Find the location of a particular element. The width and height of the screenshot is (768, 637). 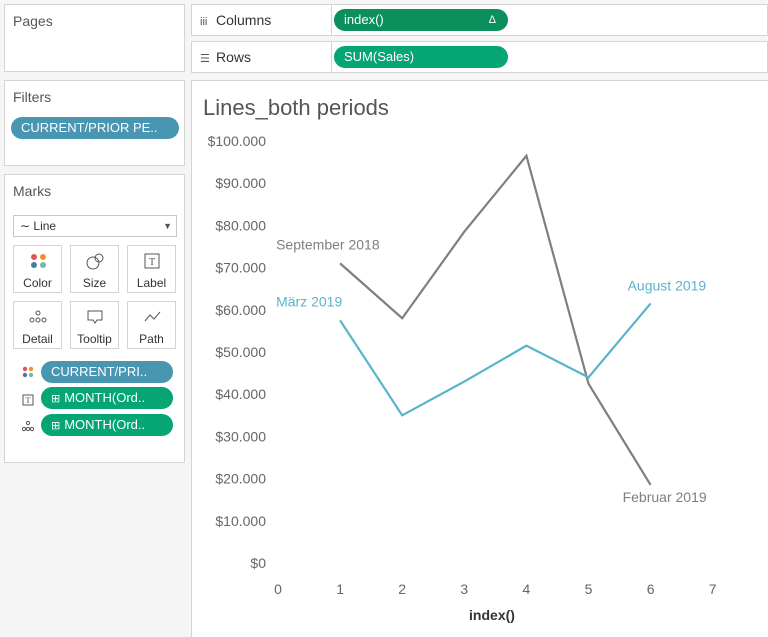

rows-shelf: ☰ Rows SUM(Sales) is located at coordinates (479, 57).